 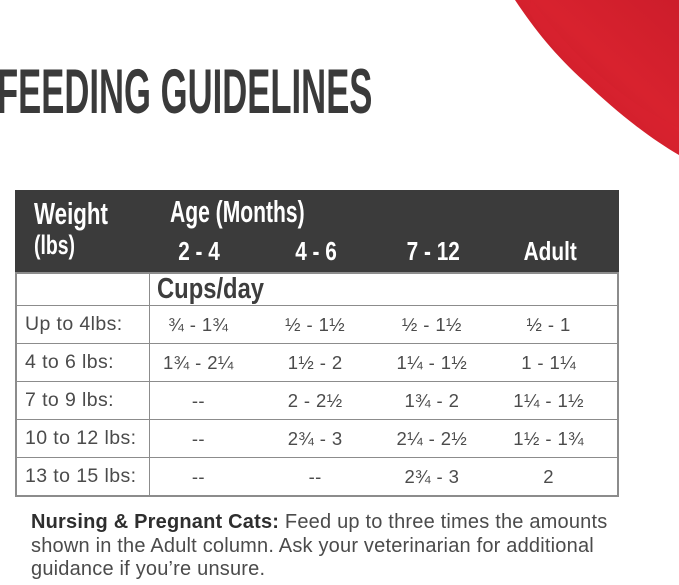 I want to click on column-header-adult: Adult, so click(x=550, y=251).